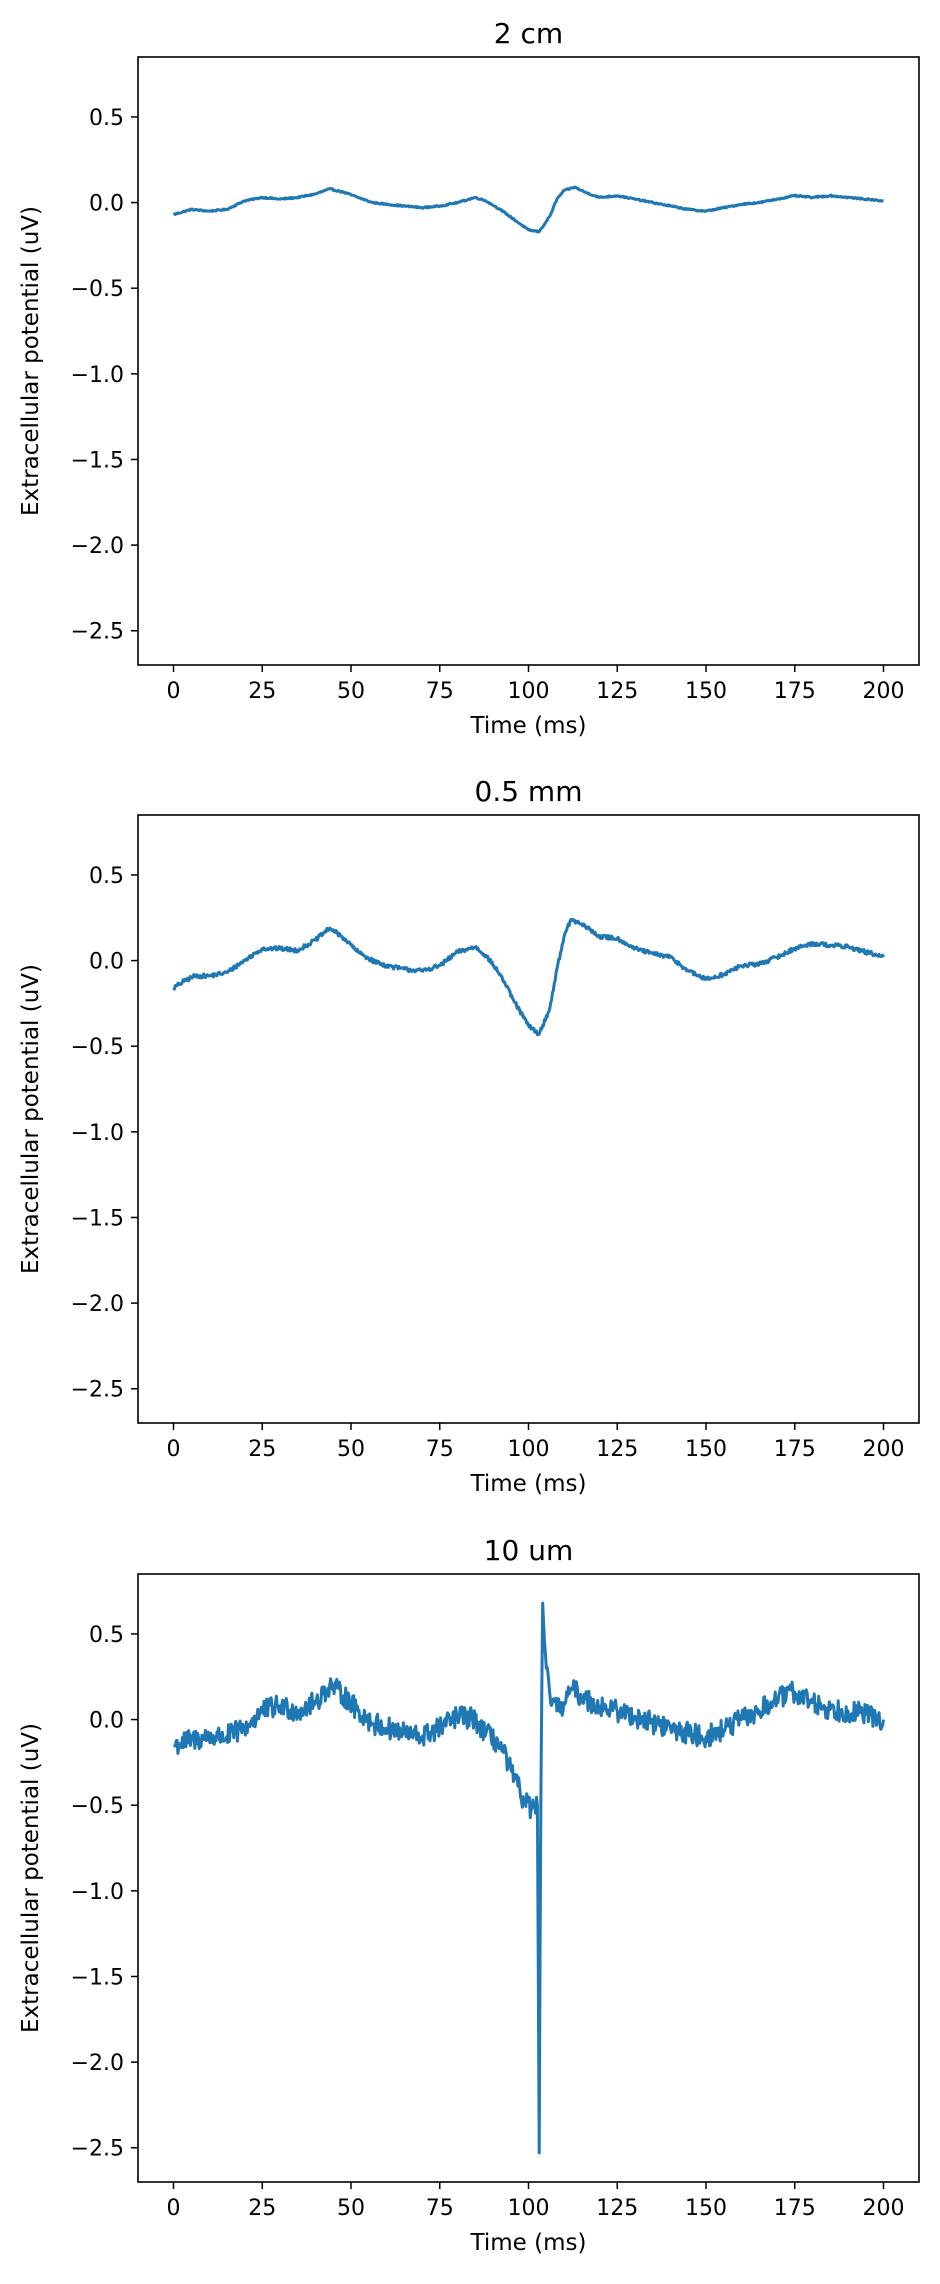  Describe the element at coordinates (528, 977) in the screenshot. I see `series-line-0.5-mm` at that location.